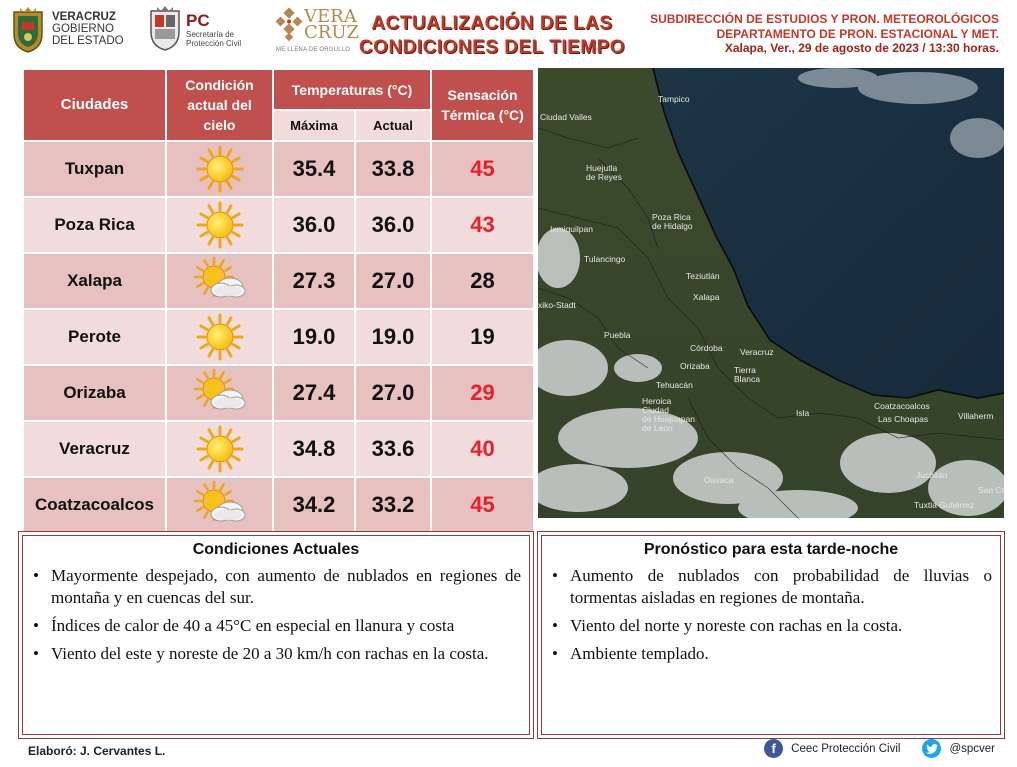 Image resolution: width=1017 pixels, height=767 pixels. What do you see at coordinates (944, 505) in the screenshot?
I see `map-label: Tuxtla Gutiérrez` at bounding box center [944, 505].